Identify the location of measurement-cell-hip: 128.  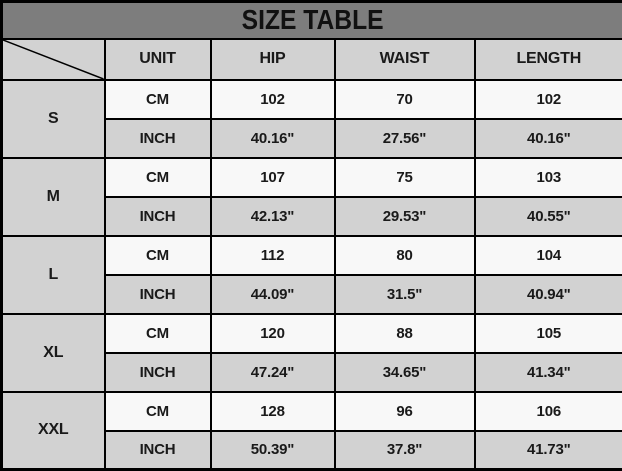
(273, 411).